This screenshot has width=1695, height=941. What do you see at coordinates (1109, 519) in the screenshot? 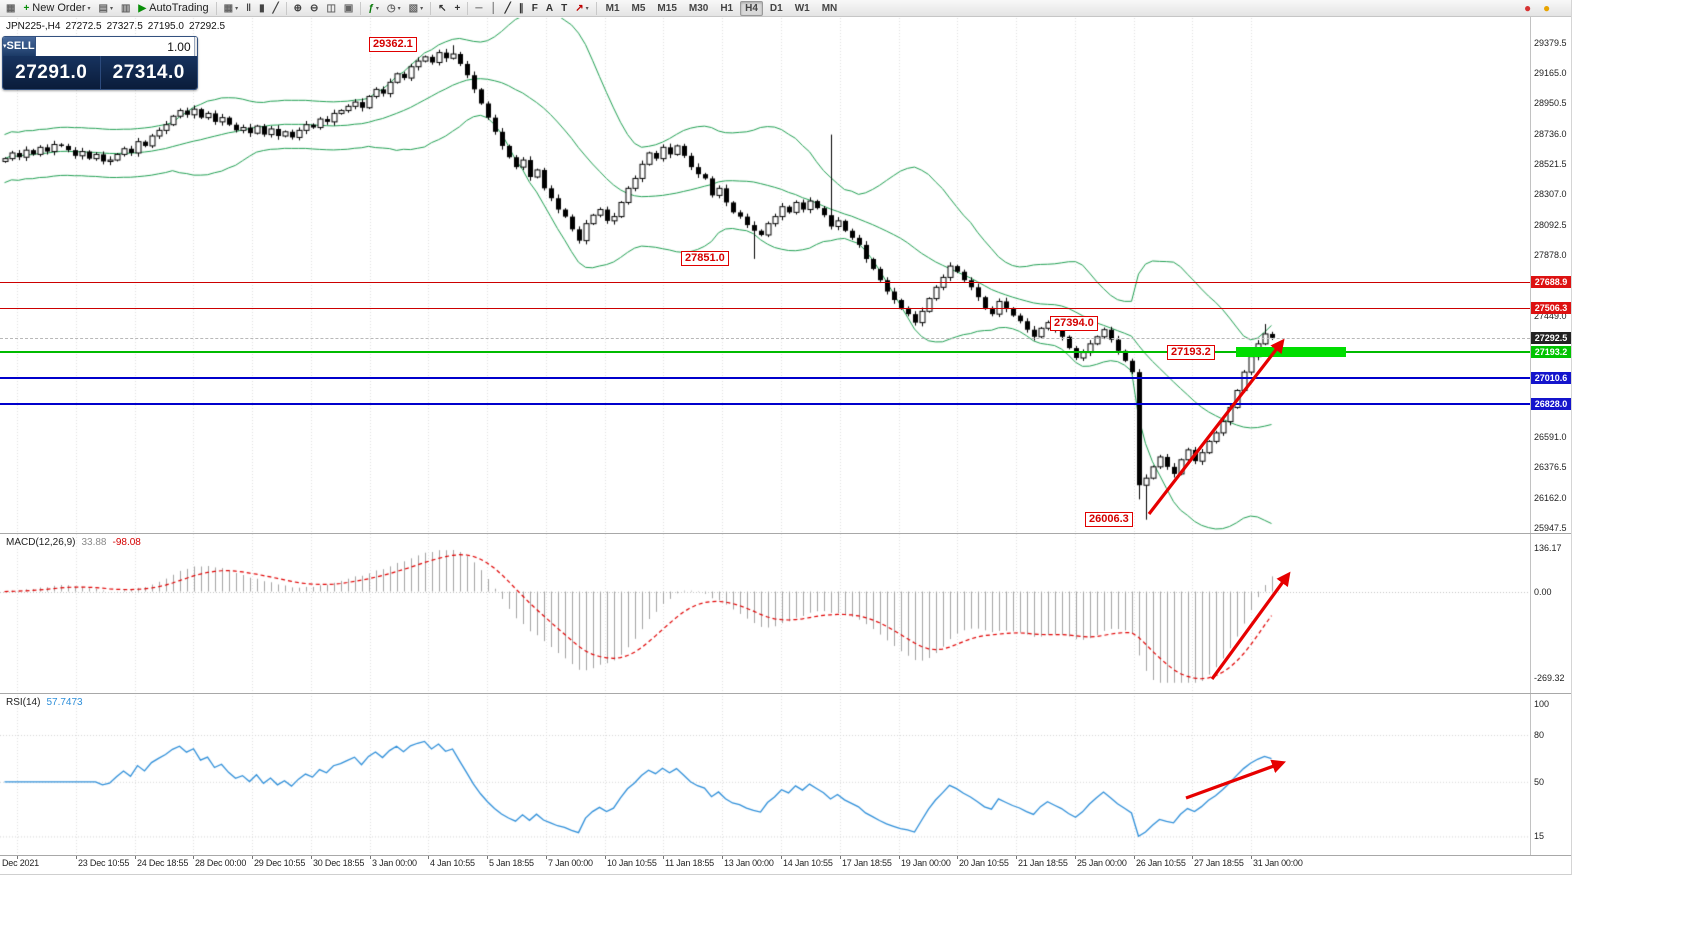
I see `price-label-callout: 26006.3` at bounding box center [1109, 519].